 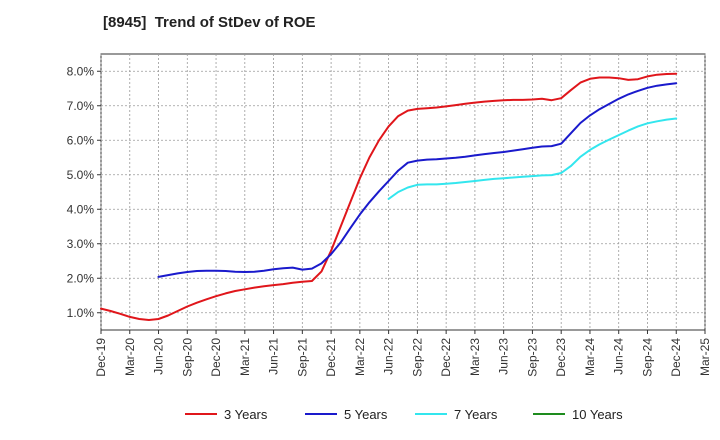 I want to click on x-tick-label: Dec-19, so click(x=101, y=357).